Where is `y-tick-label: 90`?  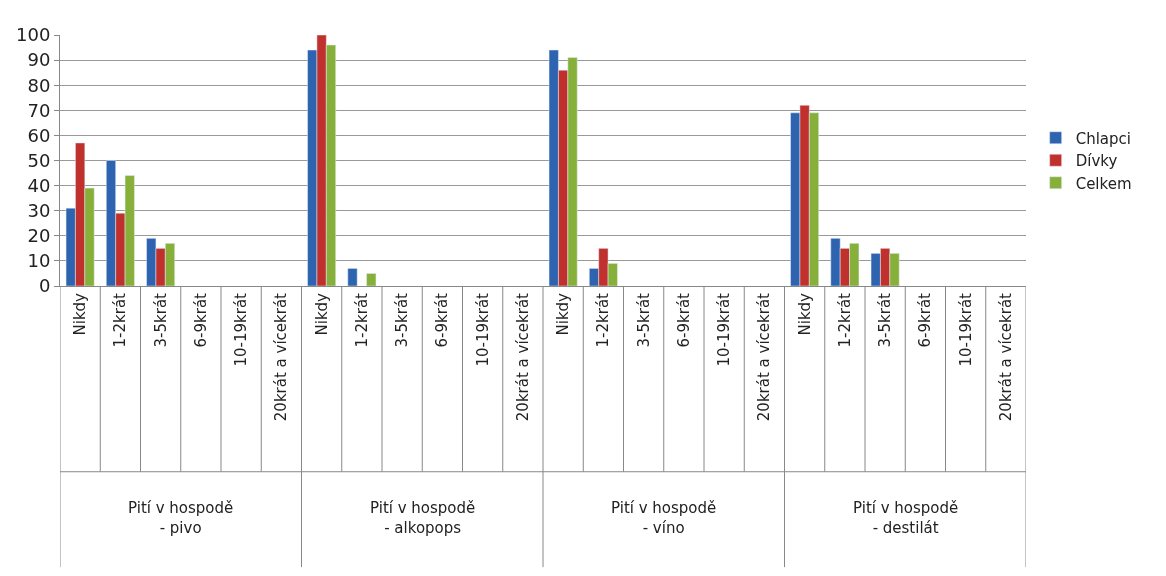 y-tick-label: 90 is located at coordinates (39, 60).